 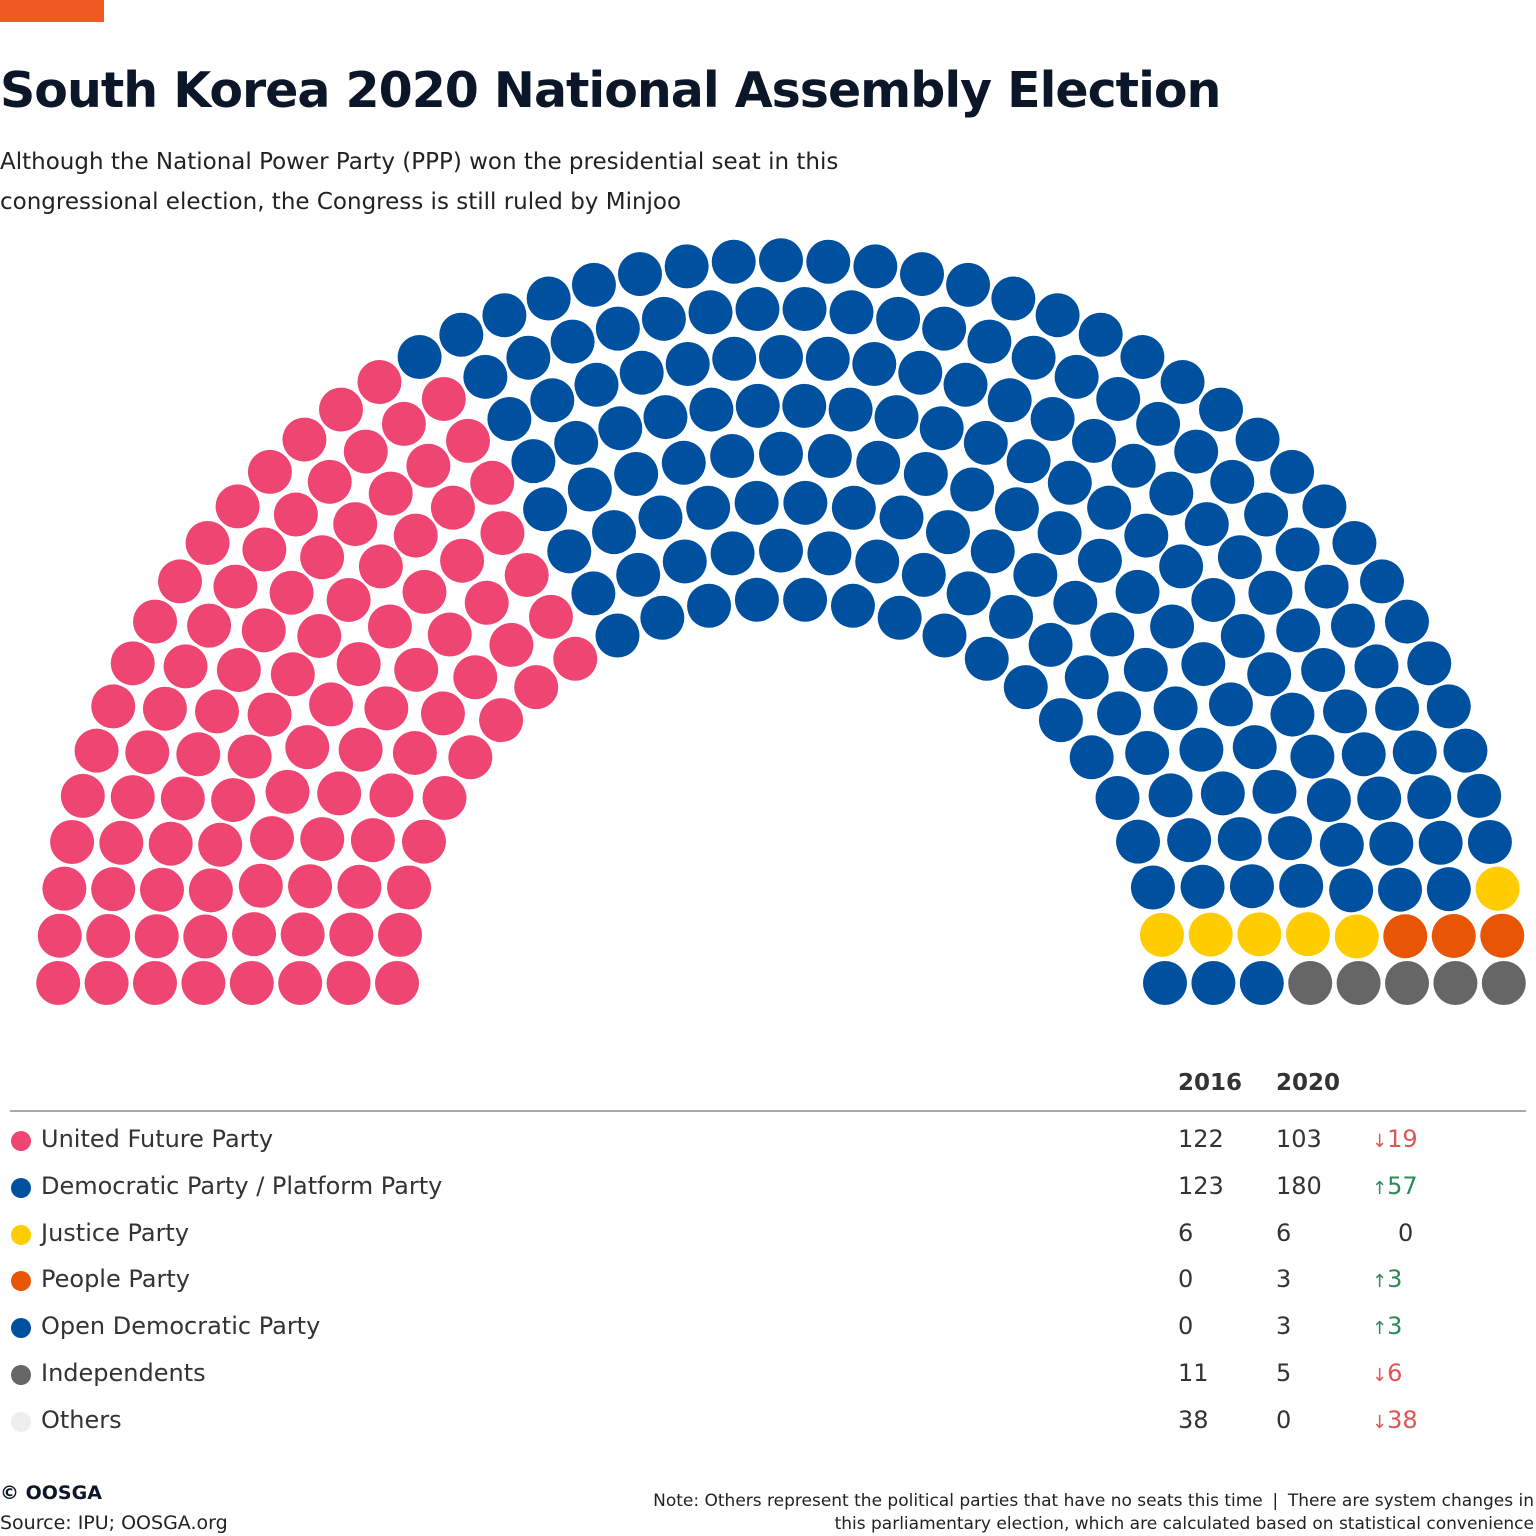 I want to click on change-value: 3, so click(x=1395, y=1326).